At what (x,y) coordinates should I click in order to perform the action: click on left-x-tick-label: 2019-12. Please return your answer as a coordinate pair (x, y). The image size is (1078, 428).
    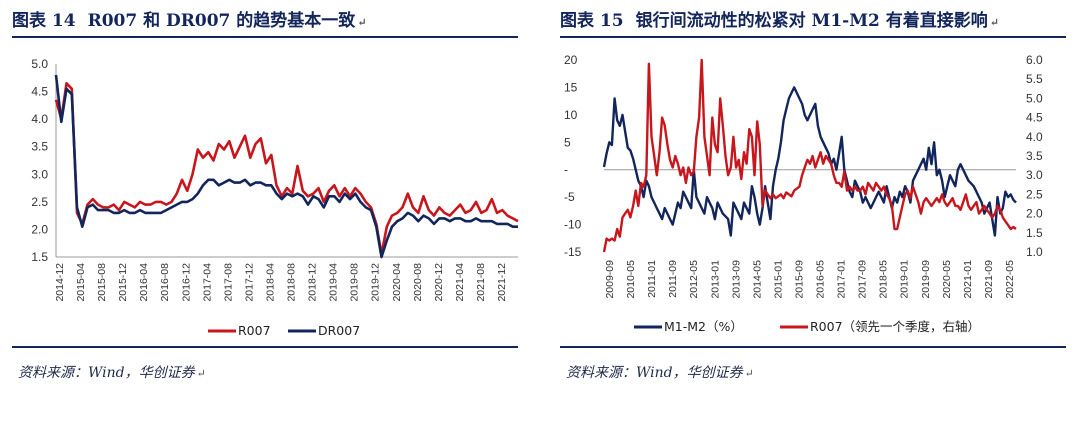
    Looking at the image, I should click on (376, 282).